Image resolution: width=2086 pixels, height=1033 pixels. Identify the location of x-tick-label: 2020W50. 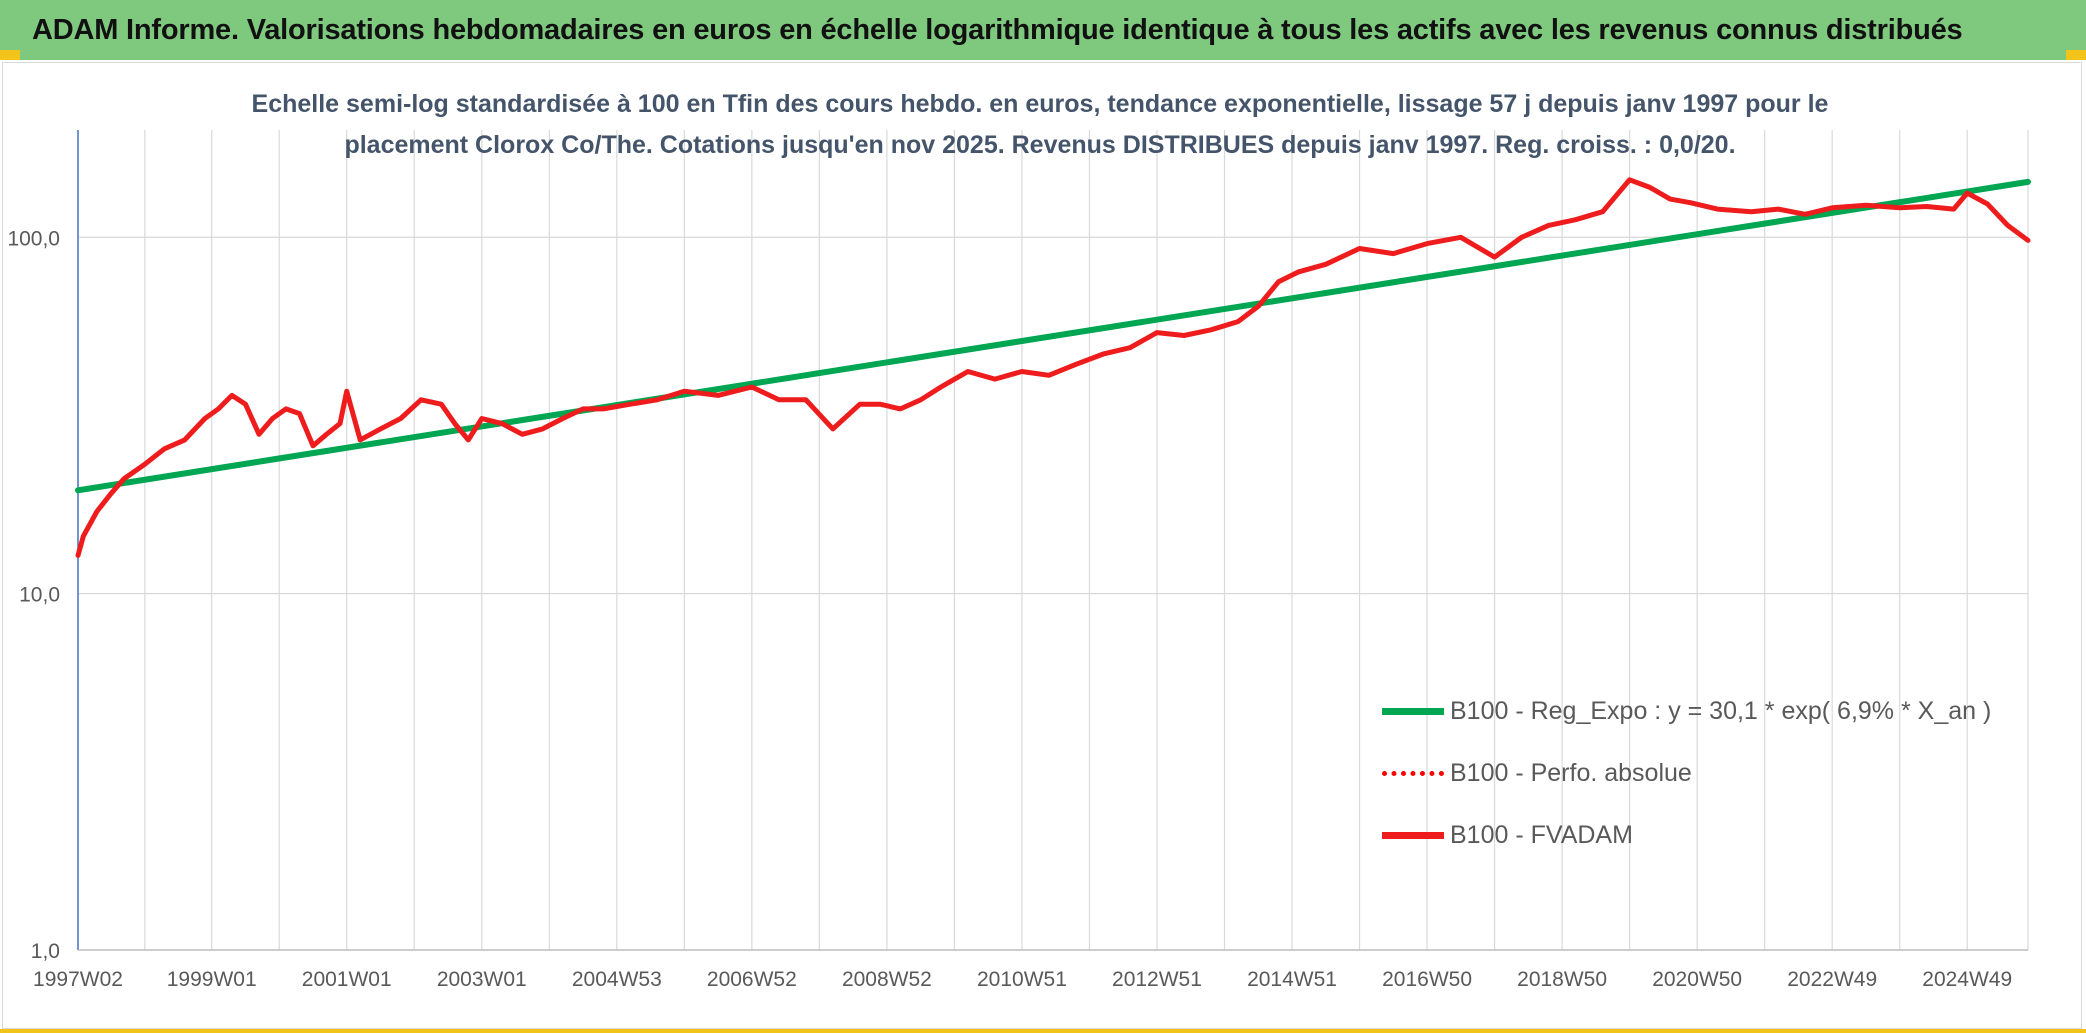
(1697, 979).